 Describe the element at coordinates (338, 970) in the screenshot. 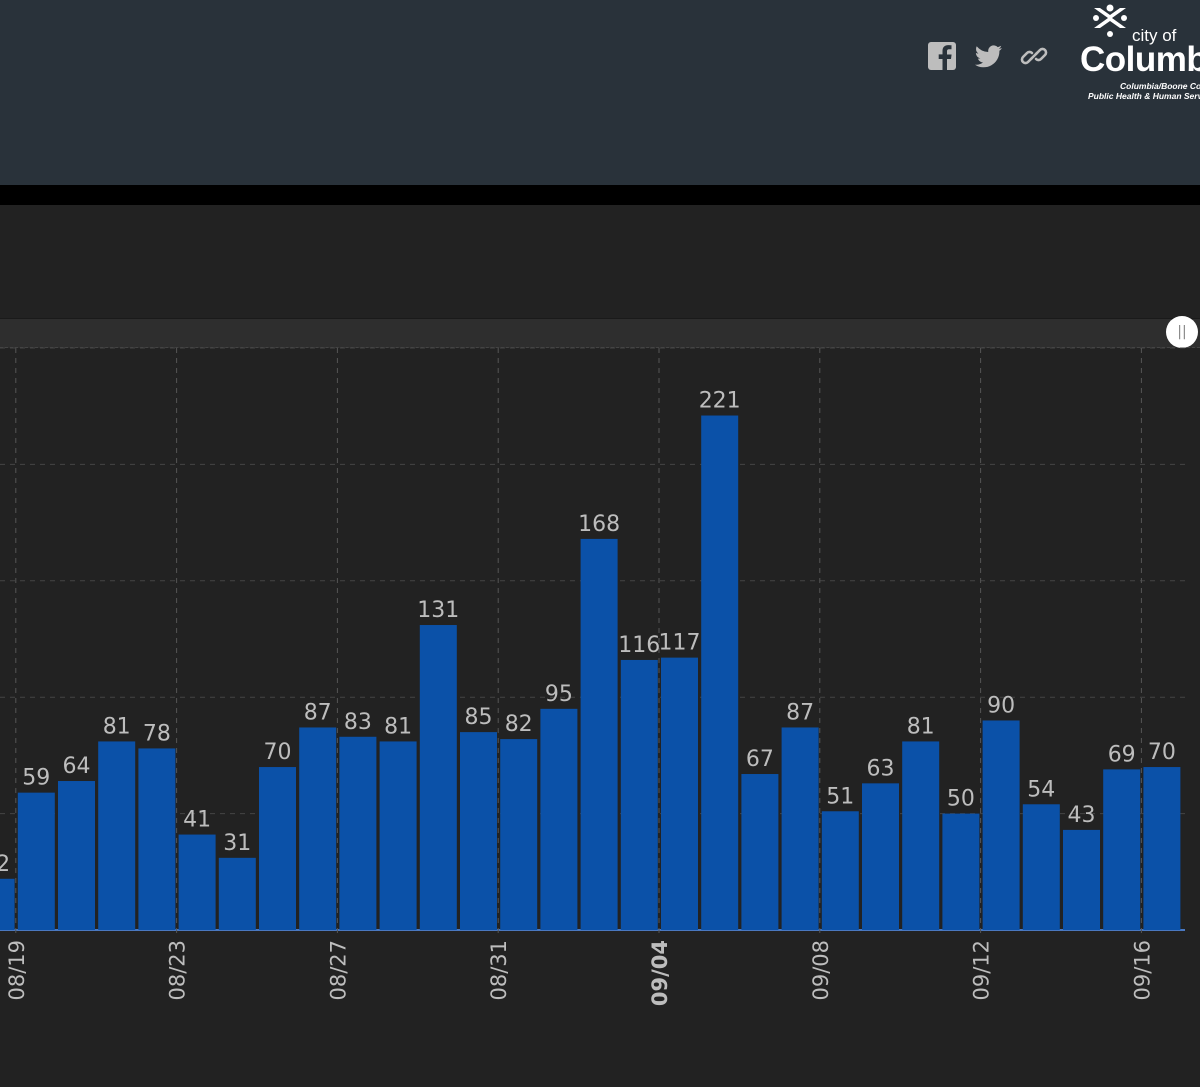

I see `x-tick-label: 08/27` at that location.